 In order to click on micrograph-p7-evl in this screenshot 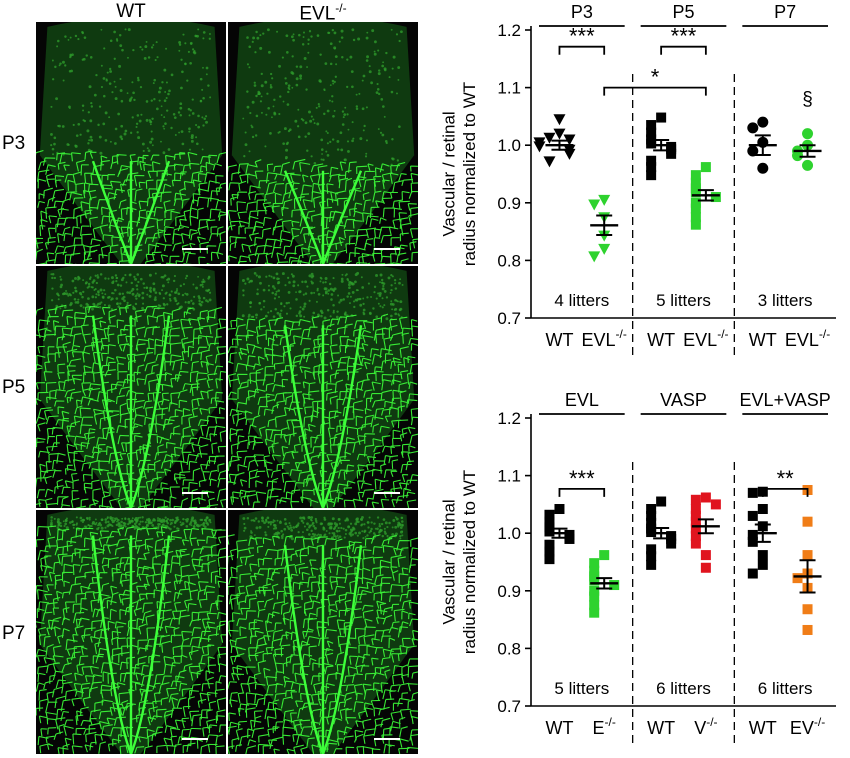, I will do `click(323, 632)`.